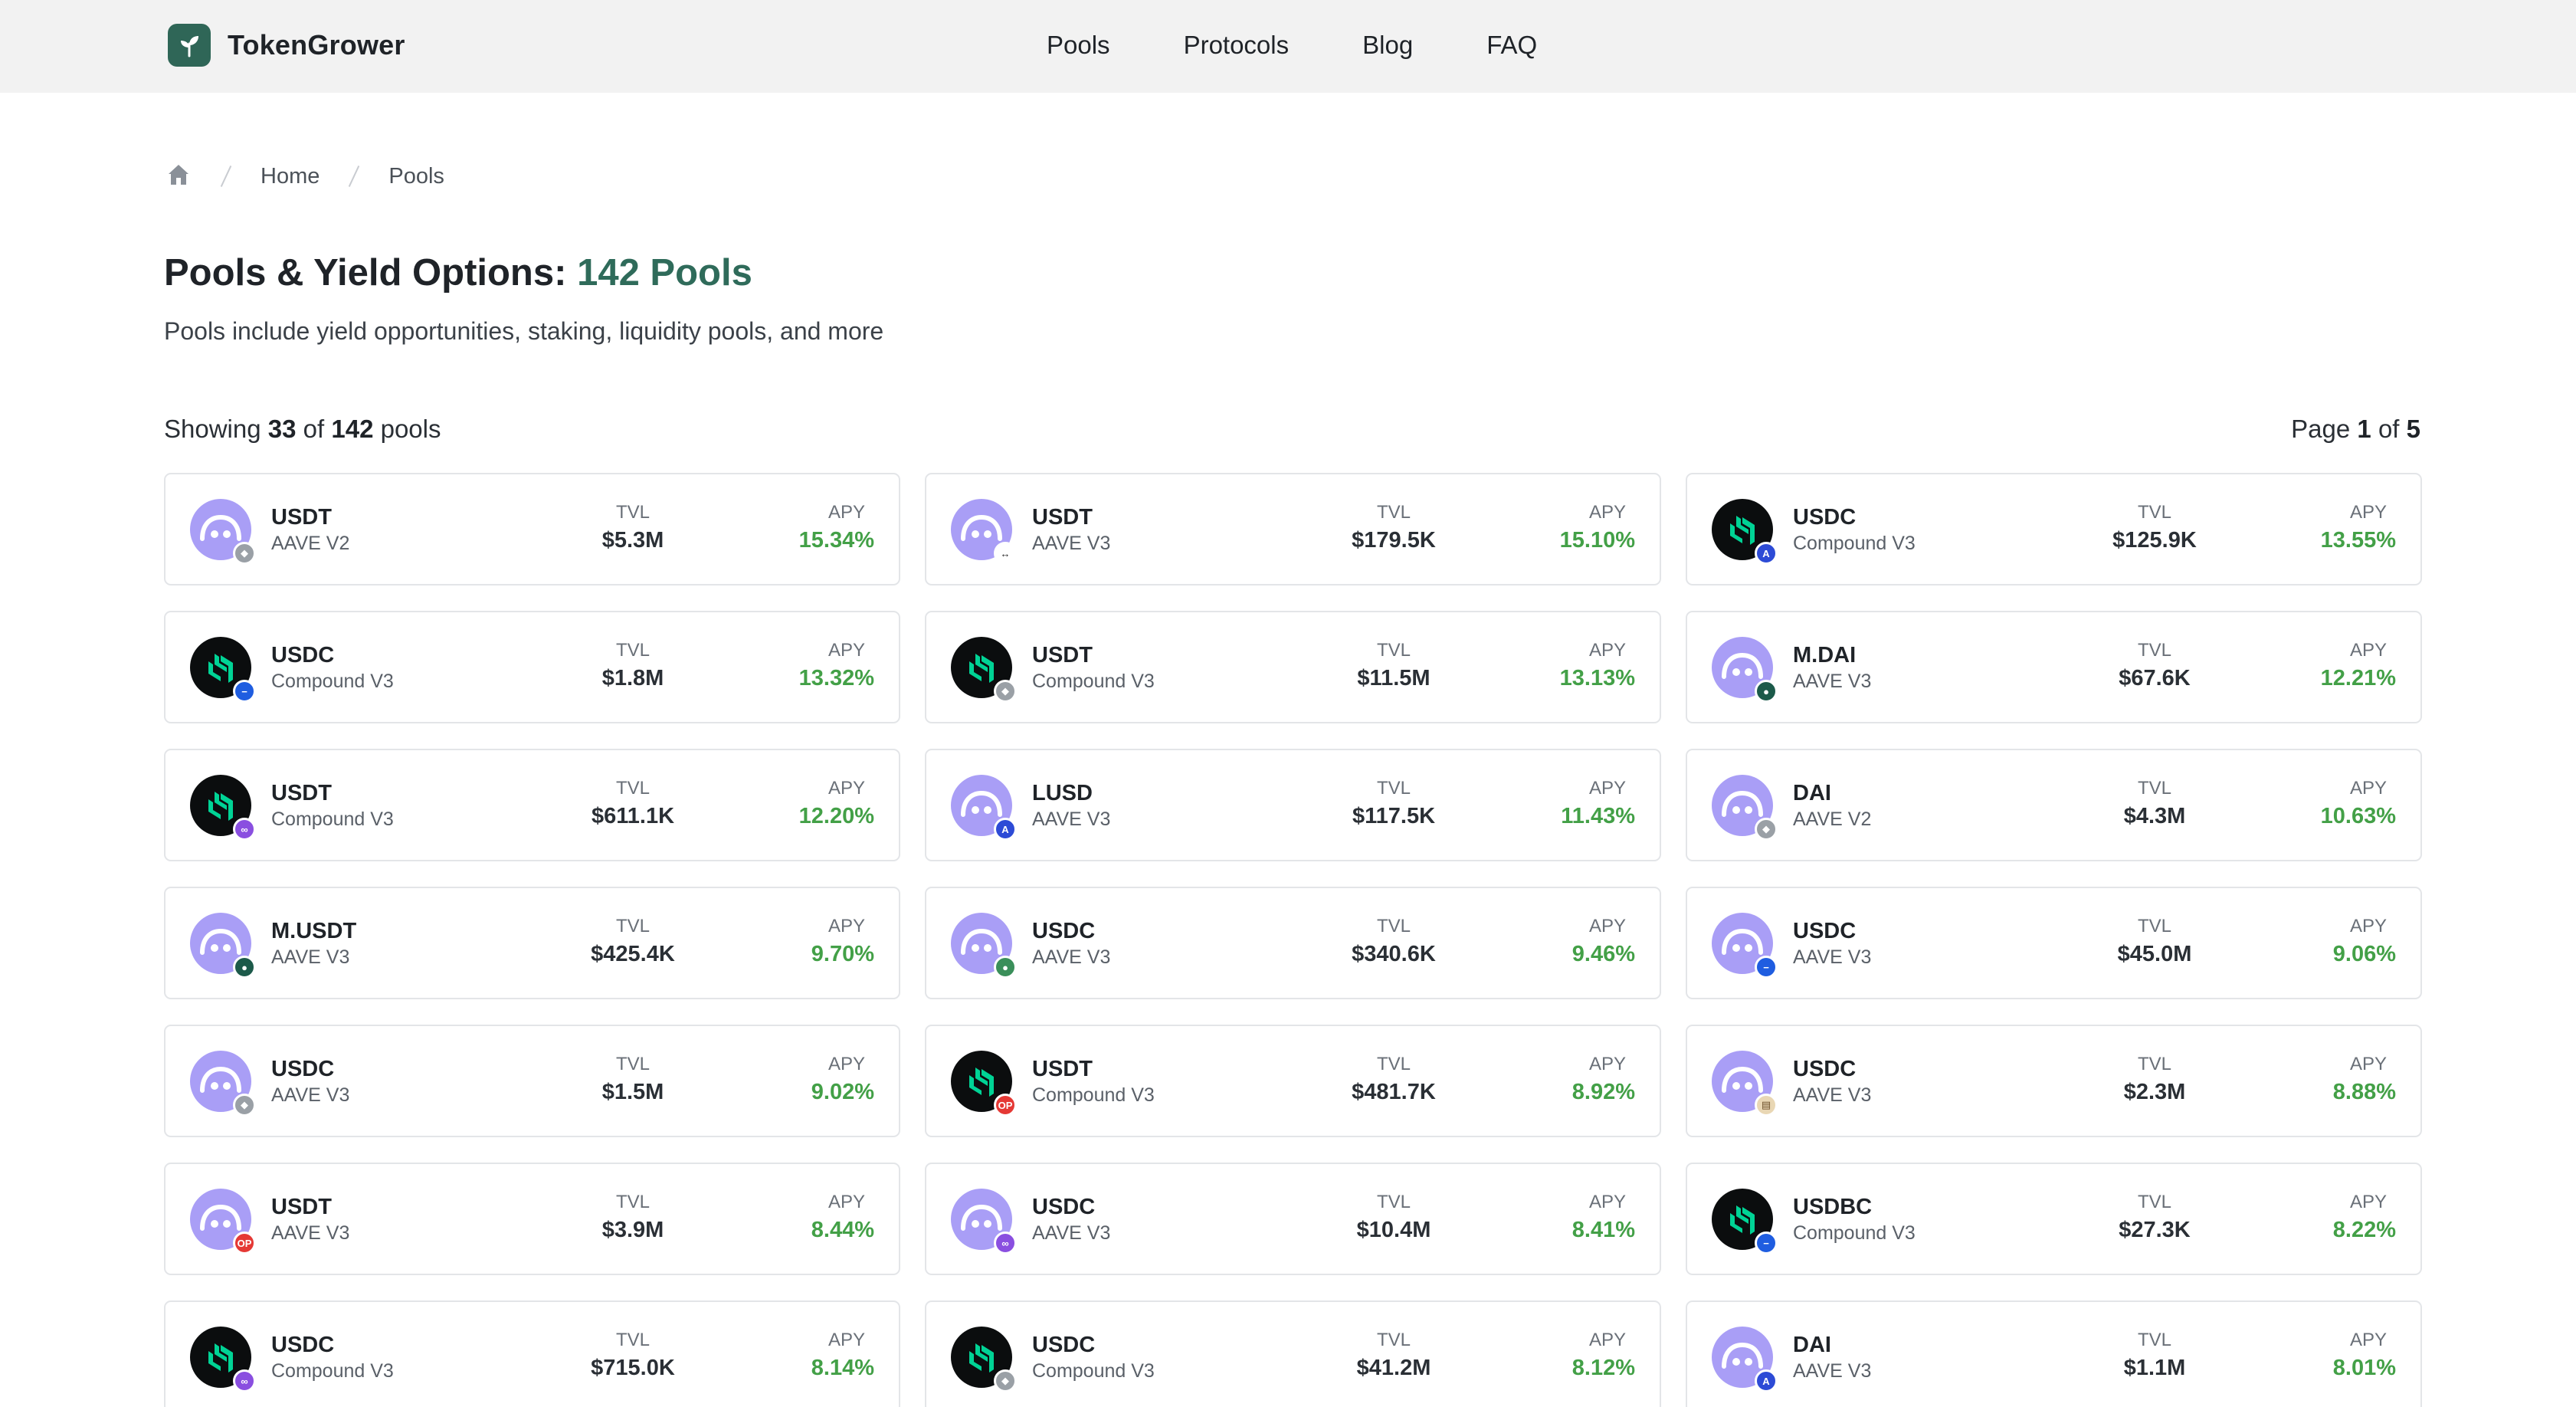  Describe the element at coordinates (1394, 942) in the screenshot. I see `pool-tvl: TVL $340.6K` at that location.